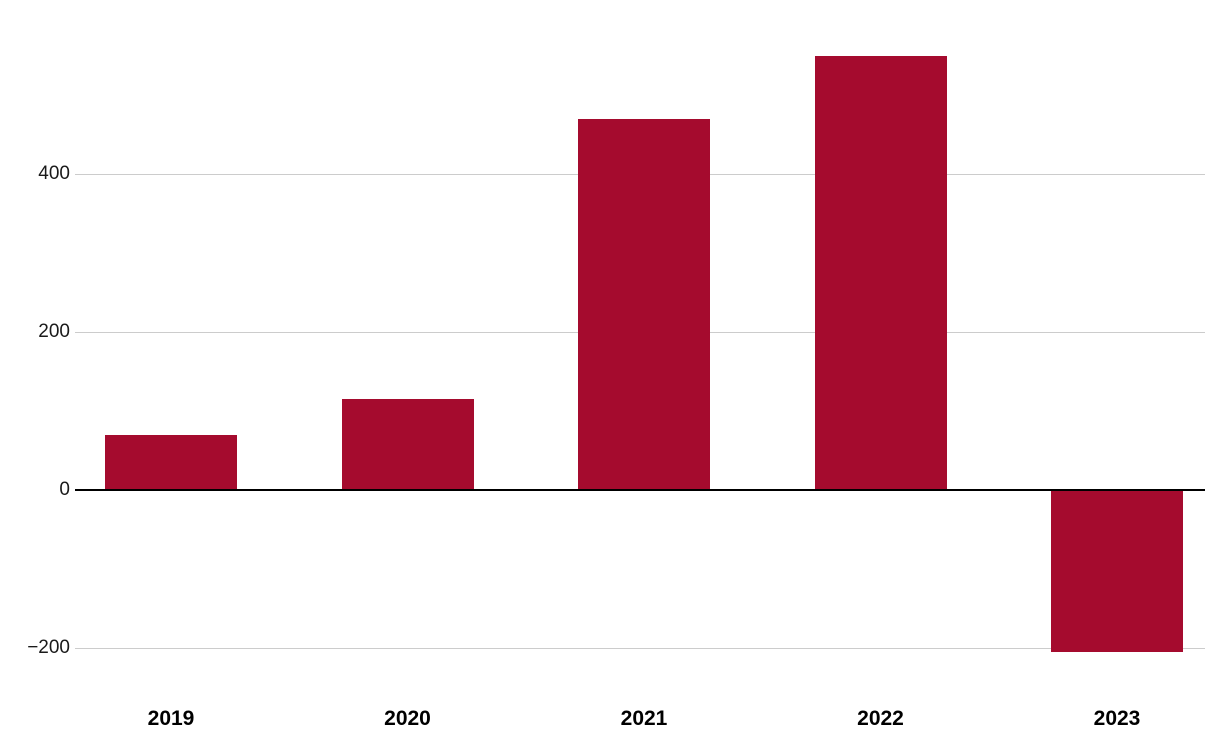 This screenshot has height=752, width=1220. I want to click on x-axis-label-2019: 2019, so click(171, 718).